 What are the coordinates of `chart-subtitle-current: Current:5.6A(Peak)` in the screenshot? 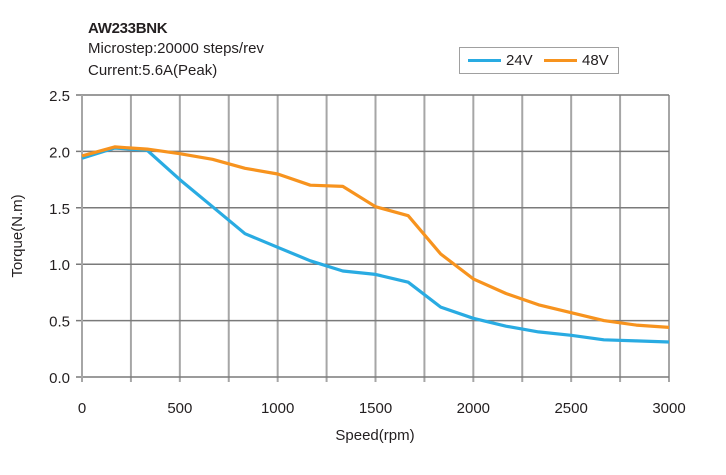 It's located at (153, 70).